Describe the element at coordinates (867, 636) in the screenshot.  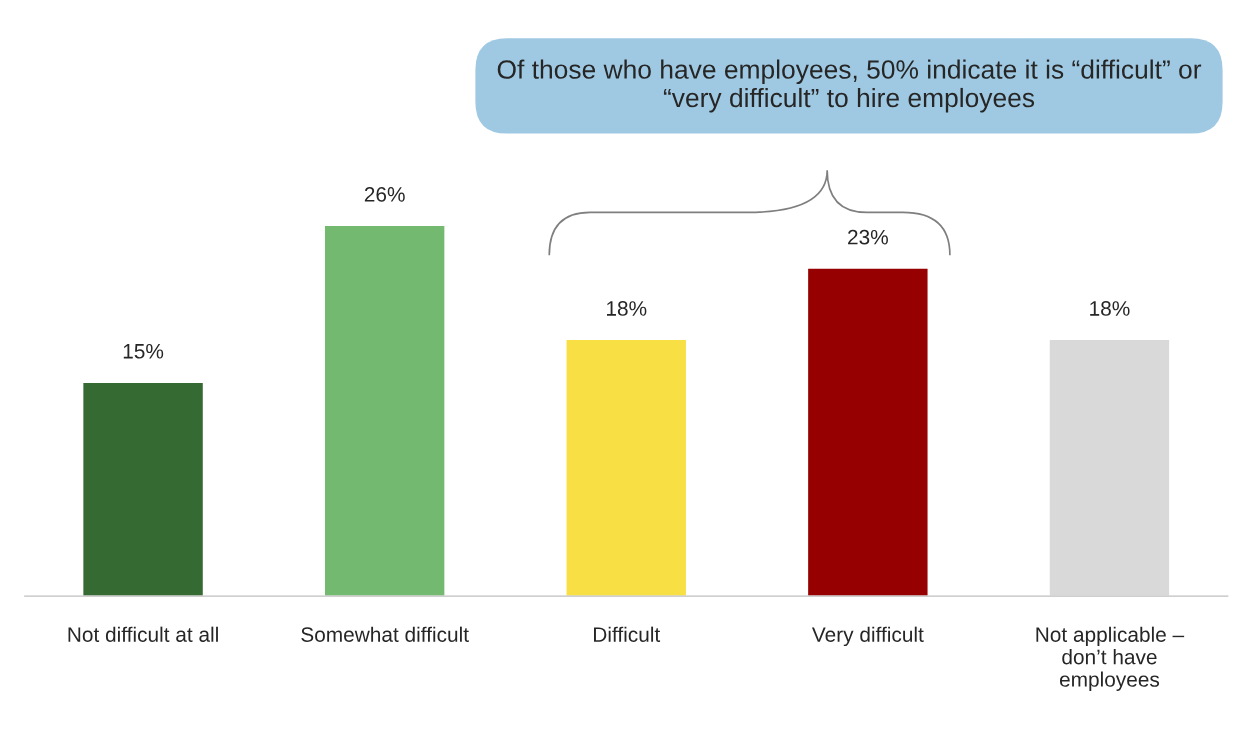
I see `x-tick-label: Very difficult` at that location.